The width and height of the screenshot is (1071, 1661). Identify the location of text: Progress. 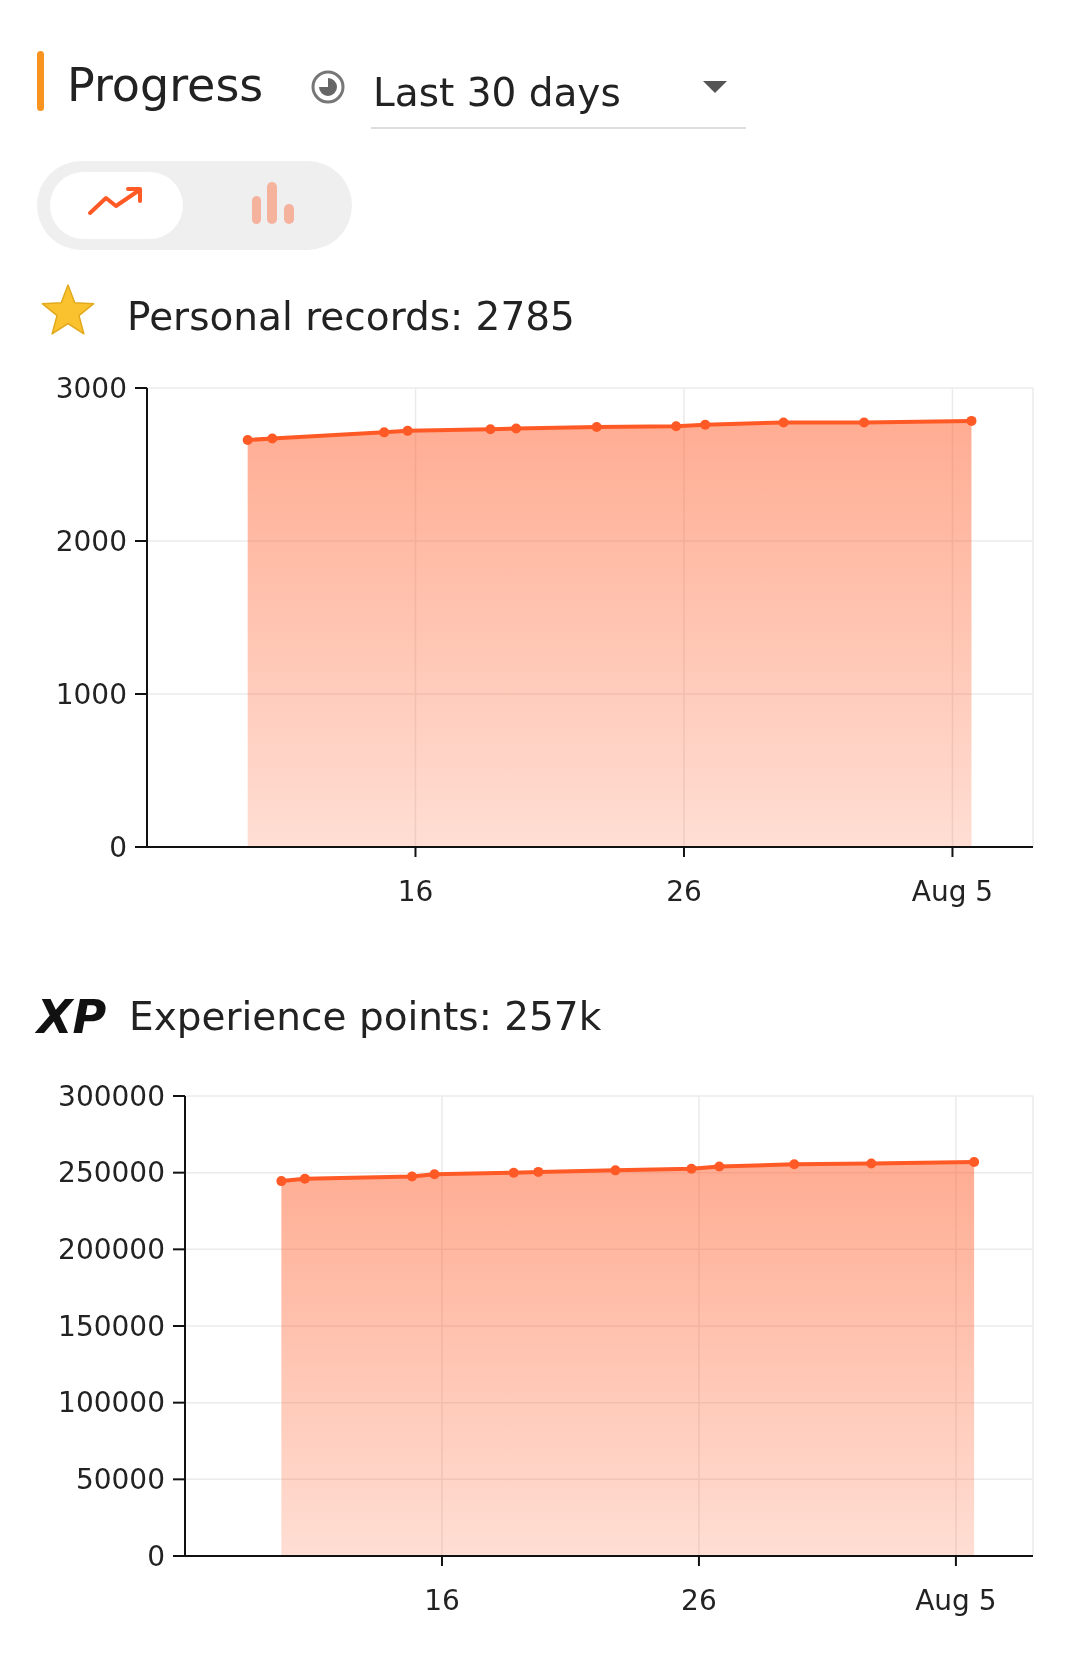
(165, 85).